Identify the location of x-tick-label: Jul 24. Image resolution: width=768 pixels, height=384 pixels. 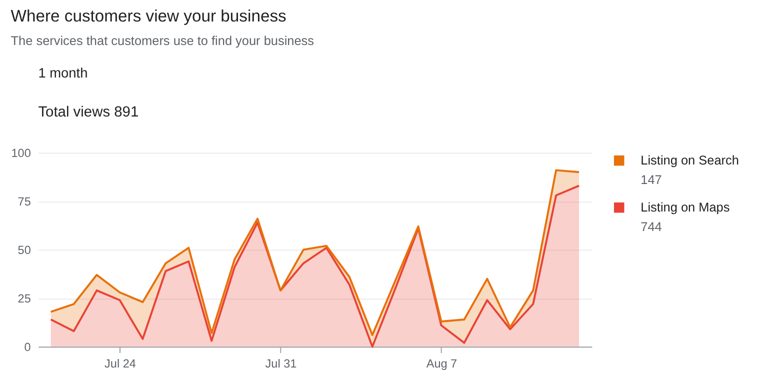
(120, 364).